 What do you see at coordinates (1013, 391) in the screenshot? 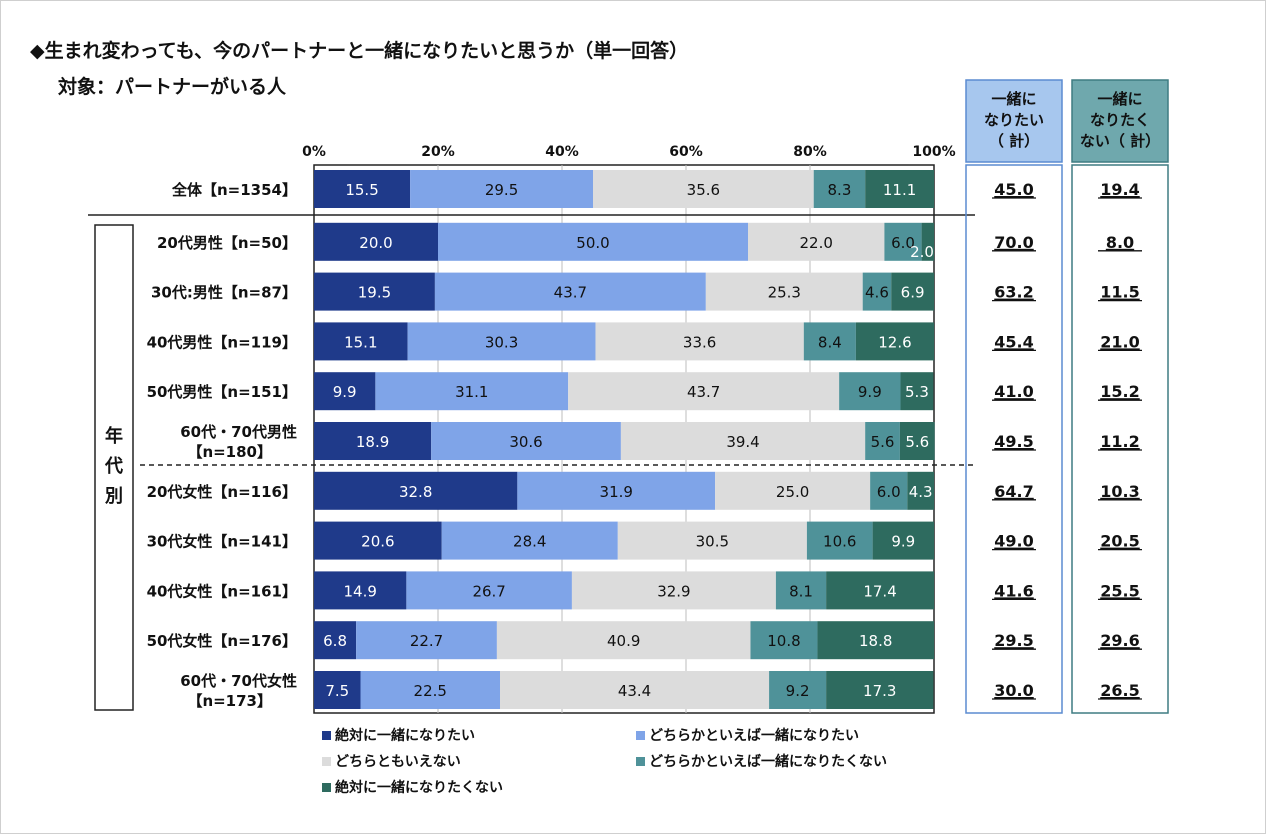
I see `summary-value: 41.0` at bounding box center [1013, 391].